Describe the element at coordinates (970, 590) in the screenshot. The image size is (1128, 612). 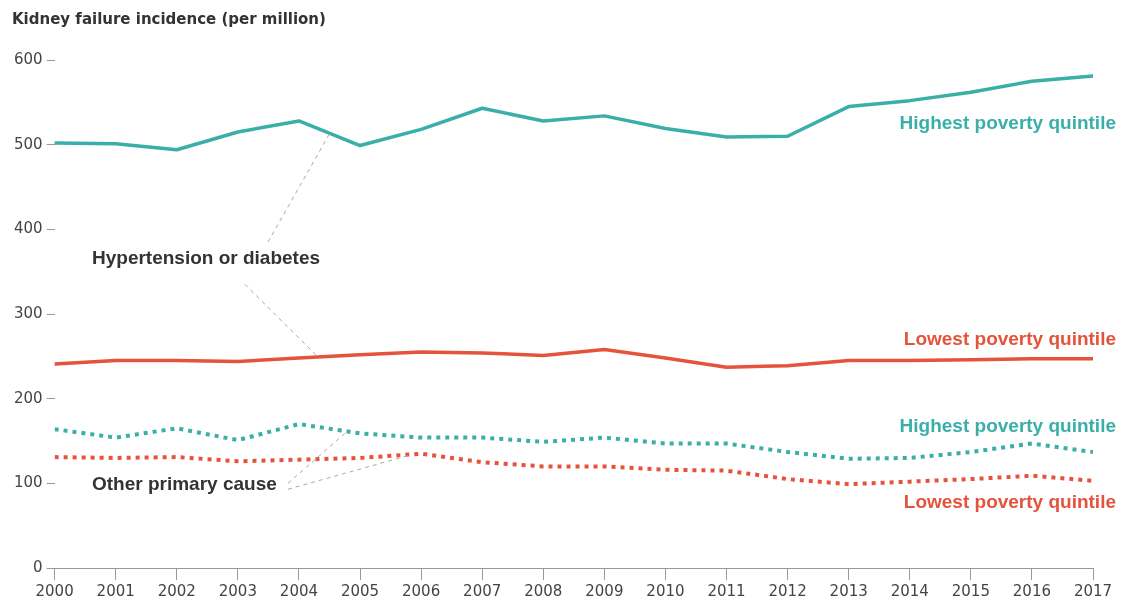
I see `x-tick-label: 2015` at that location.